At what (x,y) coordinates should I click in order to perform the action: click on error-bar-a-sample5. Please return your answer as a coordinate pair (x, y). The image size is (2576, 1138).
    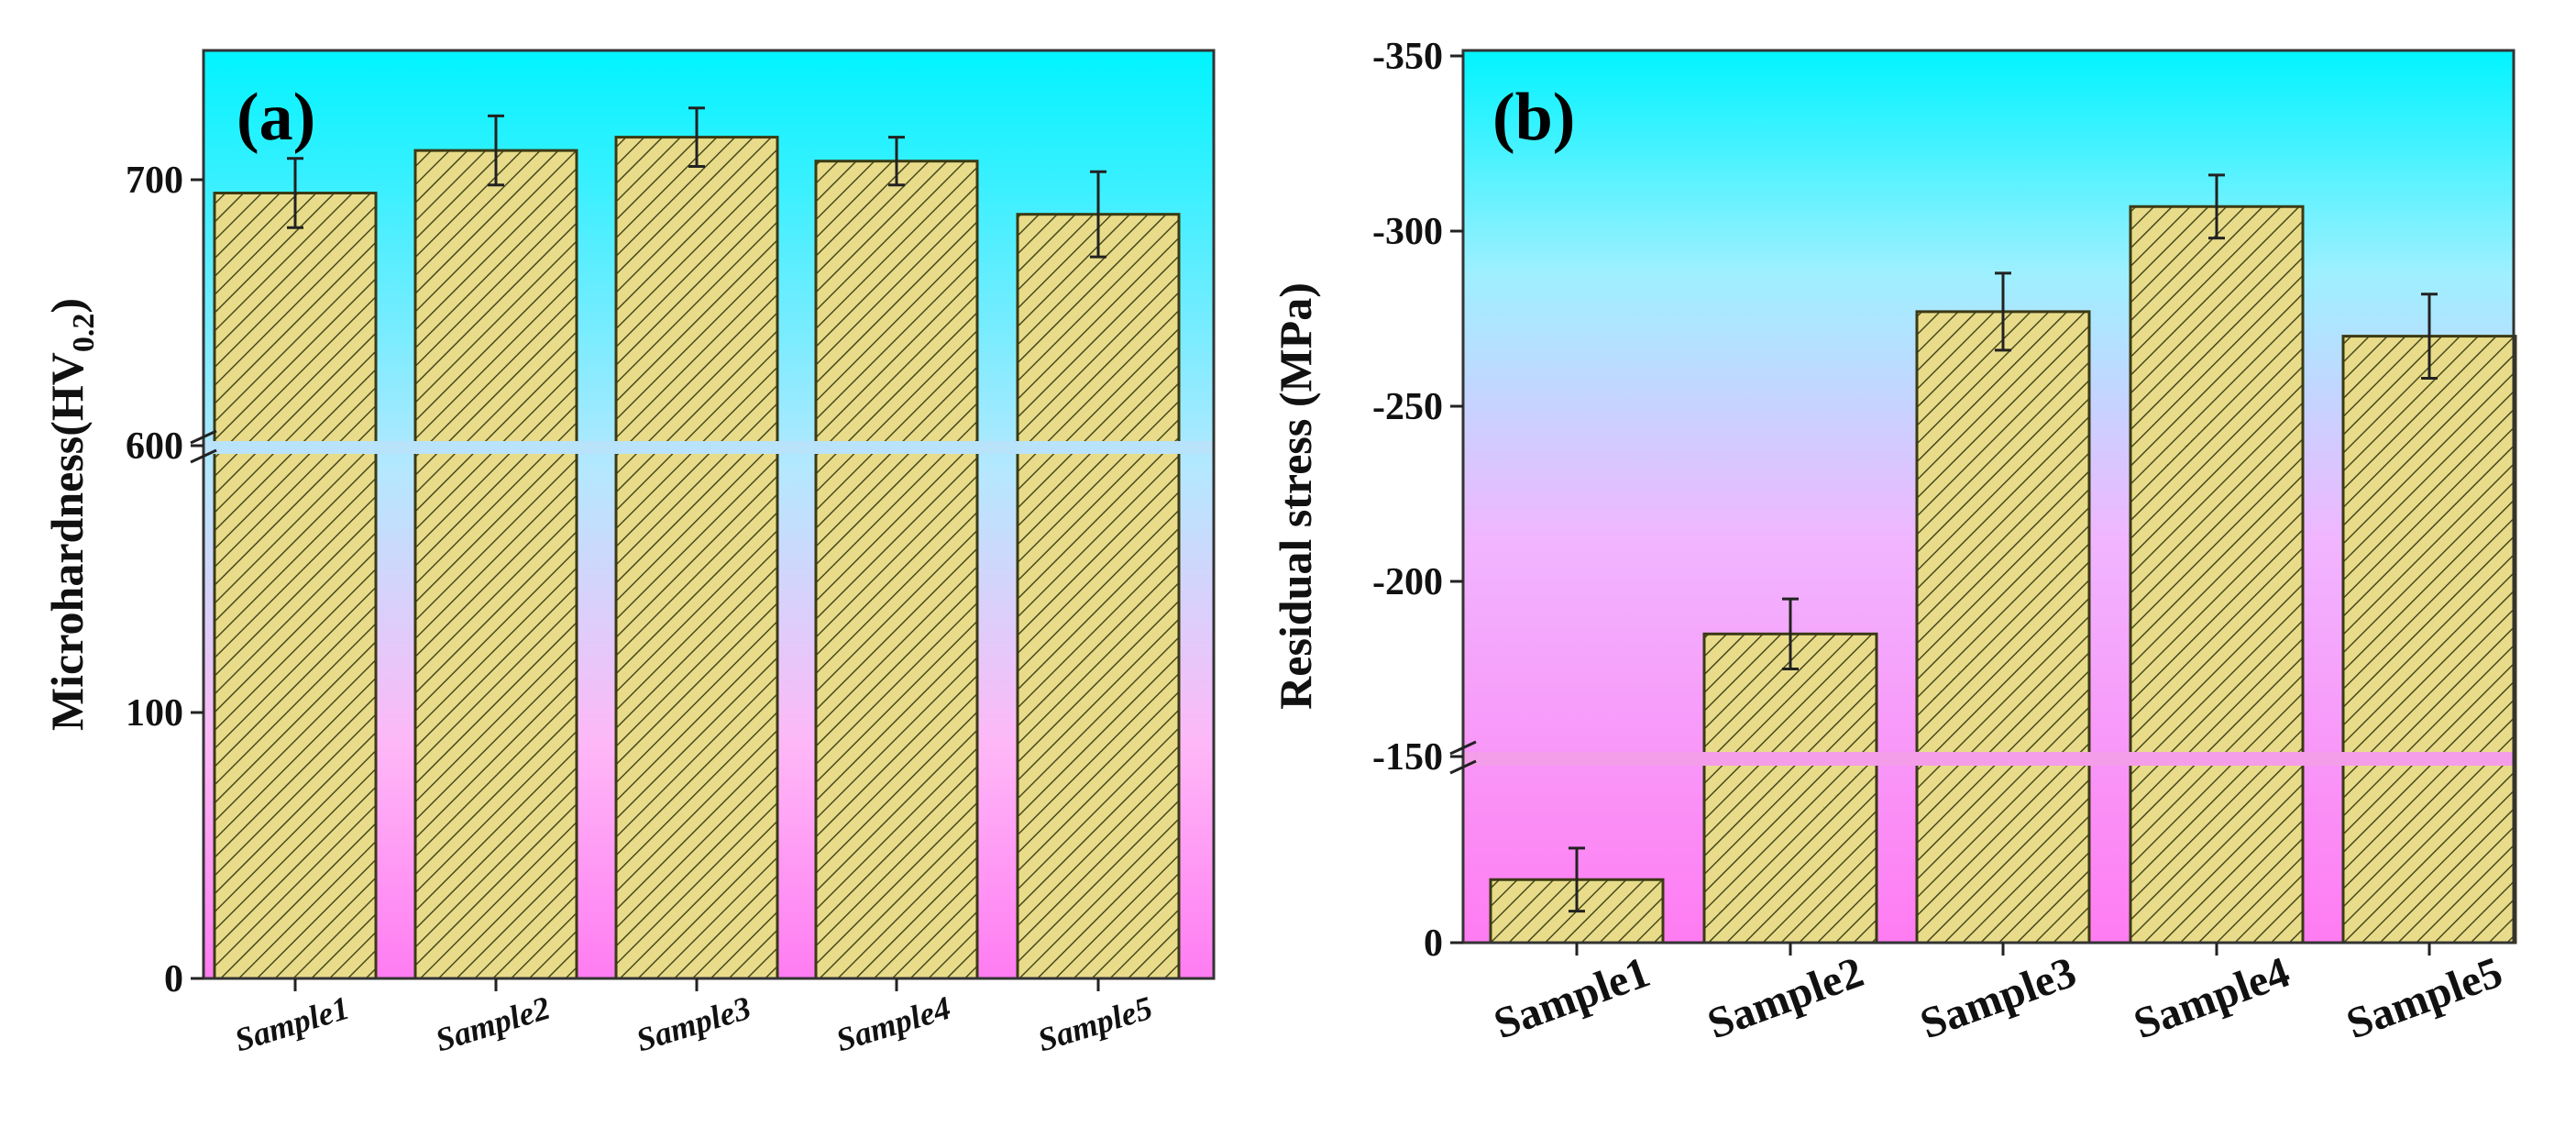
    Looking at the image, I should click on (1098, 214).